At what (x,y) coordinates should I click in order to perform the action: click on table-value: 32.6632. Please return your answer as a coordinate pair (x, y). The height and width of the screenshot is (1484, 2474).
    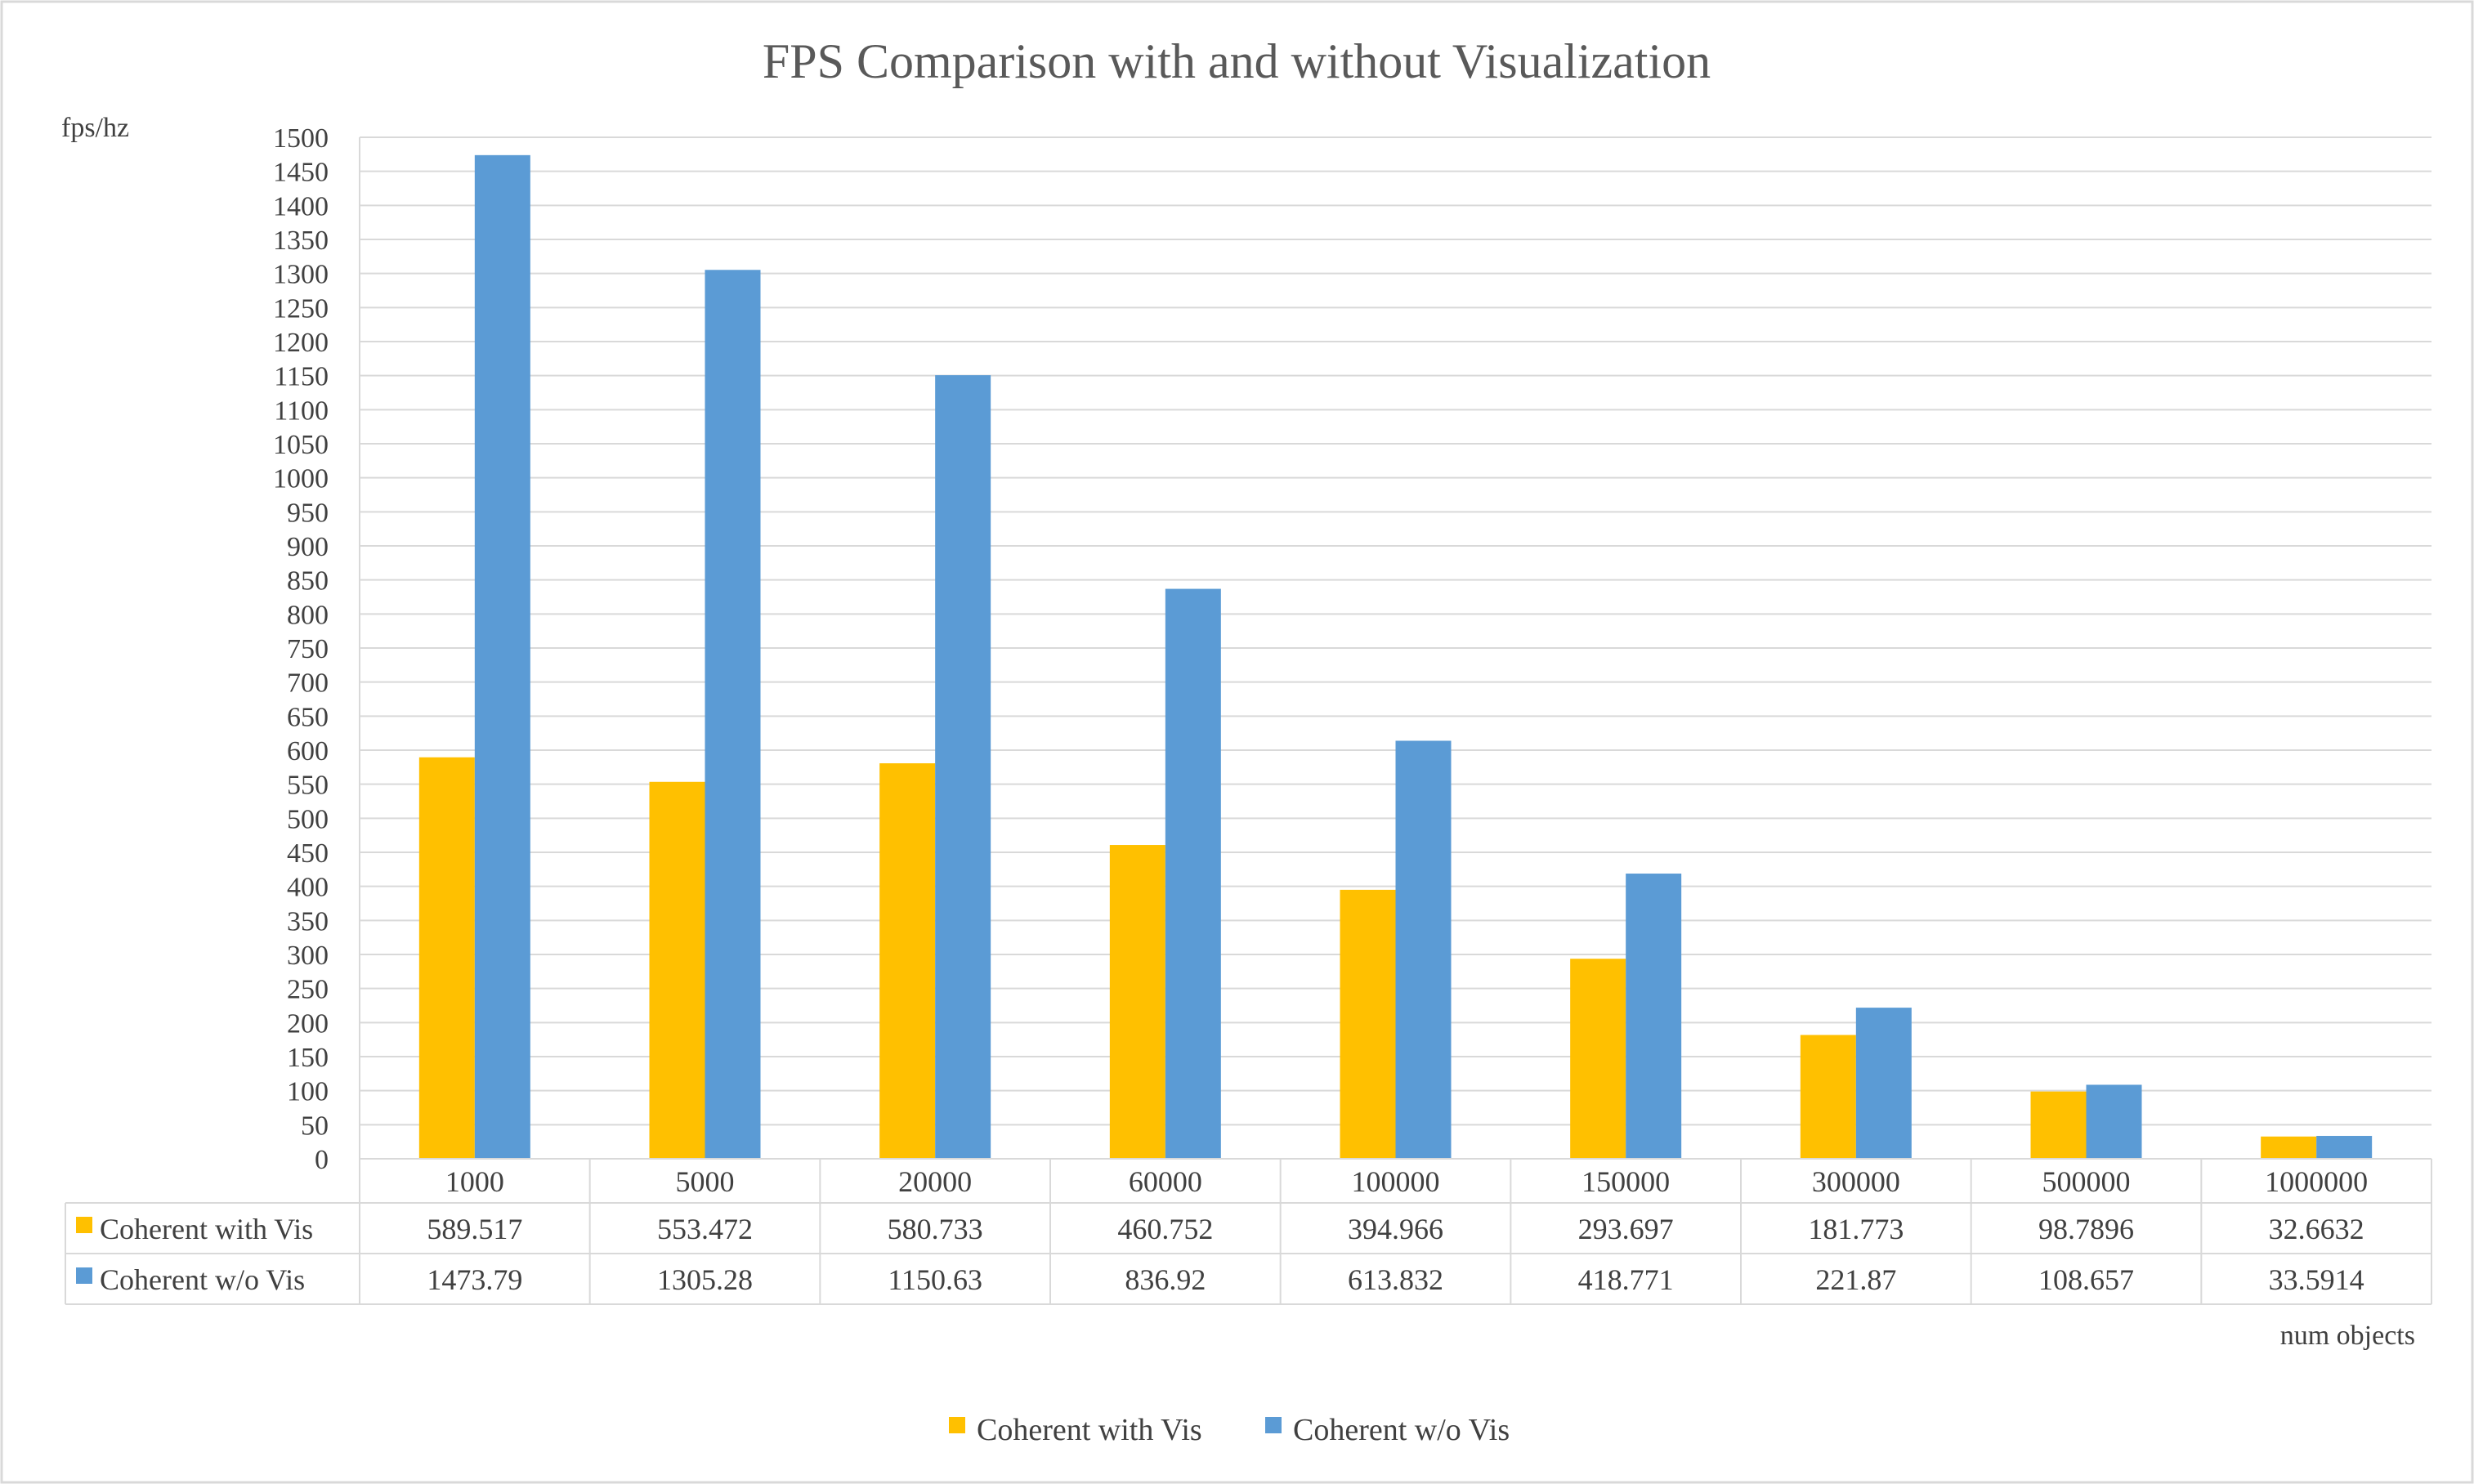
    Looking at the image, I should click on (2317, 1229).